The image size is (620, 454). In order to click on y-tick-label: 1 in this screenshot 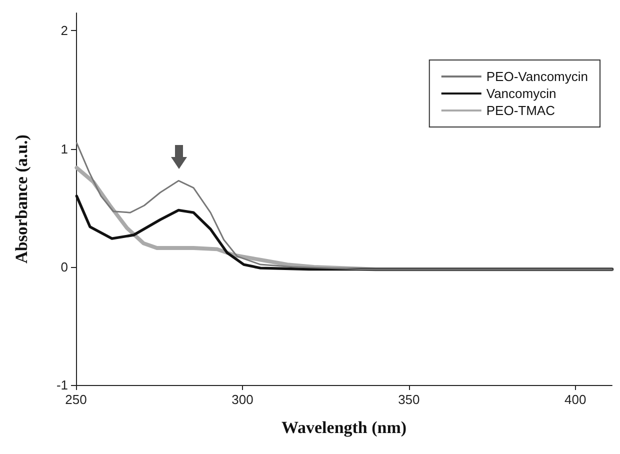, I will do `click(64, 148)`.